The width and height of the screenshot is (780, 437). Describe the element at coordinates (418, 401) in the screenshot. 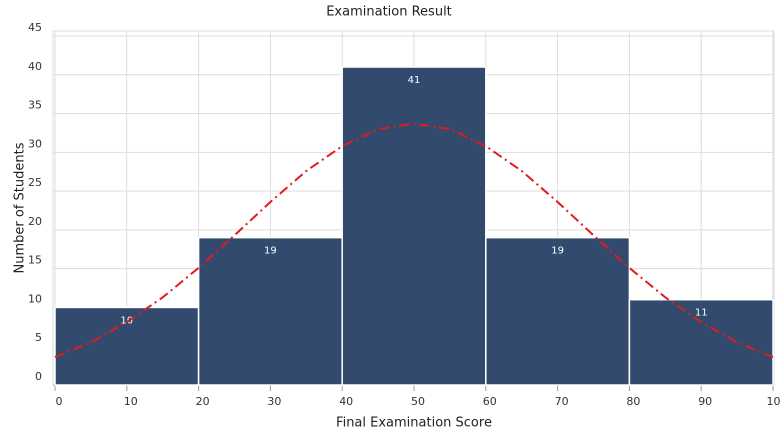

I see `x-tick-label: 50` at that location.